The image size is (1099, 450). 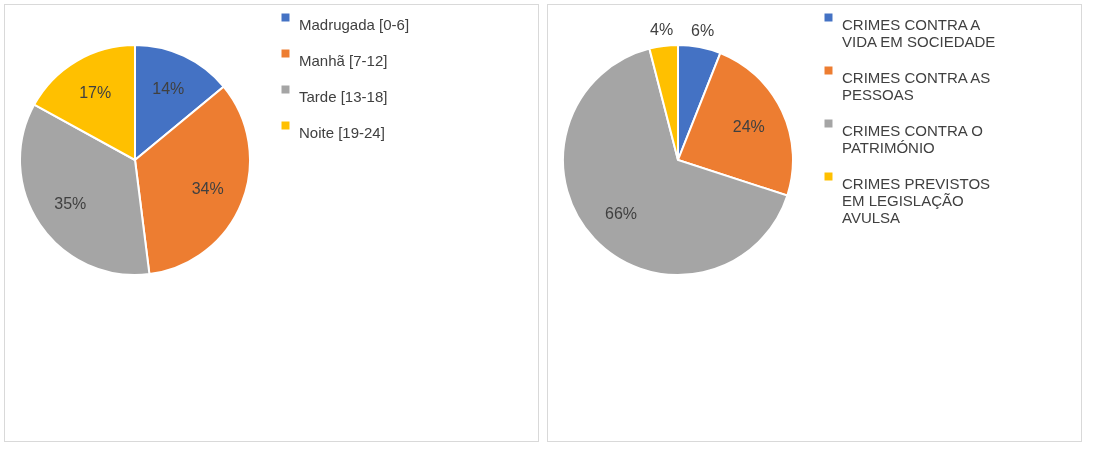 I want to click on data-label: 66%, so click(x=621, y=213).